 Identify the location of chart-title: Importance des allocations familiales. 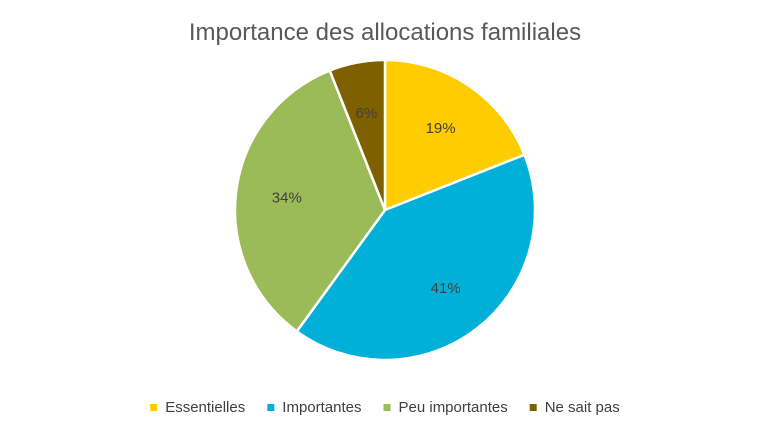
(385, 32).